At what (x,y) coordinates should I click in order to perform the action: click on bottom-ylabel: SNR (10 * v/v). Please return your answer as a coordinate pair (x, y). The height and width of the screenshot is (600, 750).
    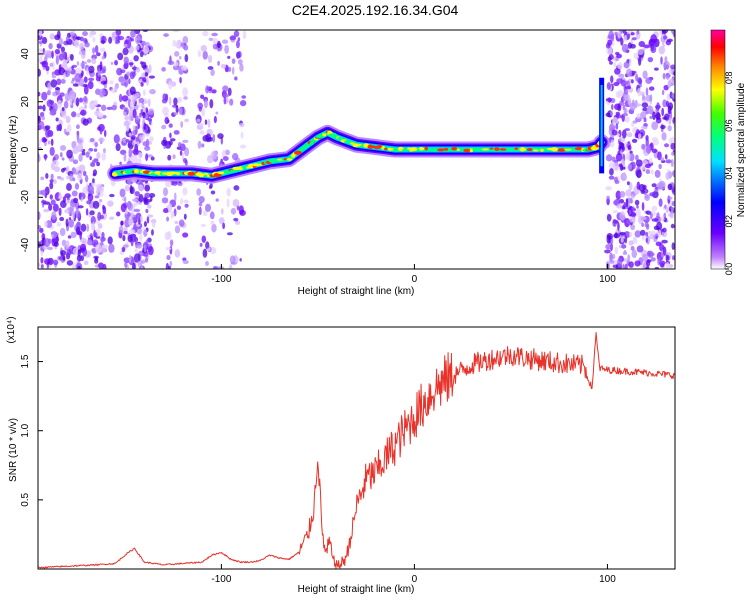
    Looking at the image, I should click on (13, 450).